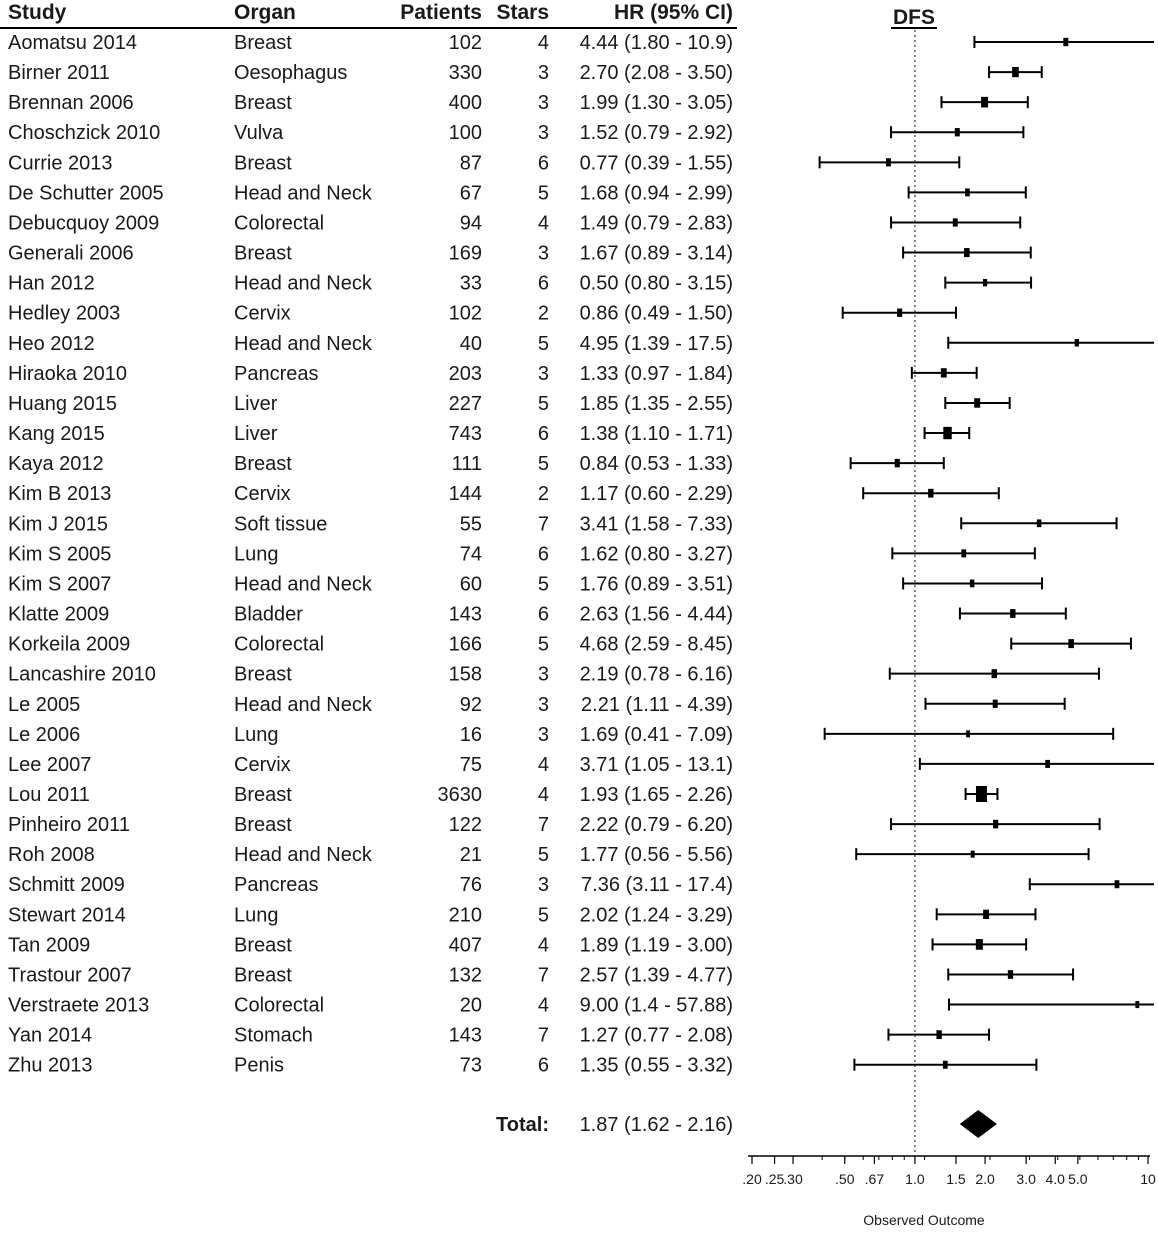 This screenshot has height=1235, width=1158. What do you see at coordinates (471, 344) in the screenshot?
I see `patients-value: 40` at bounding box center [471, 344].